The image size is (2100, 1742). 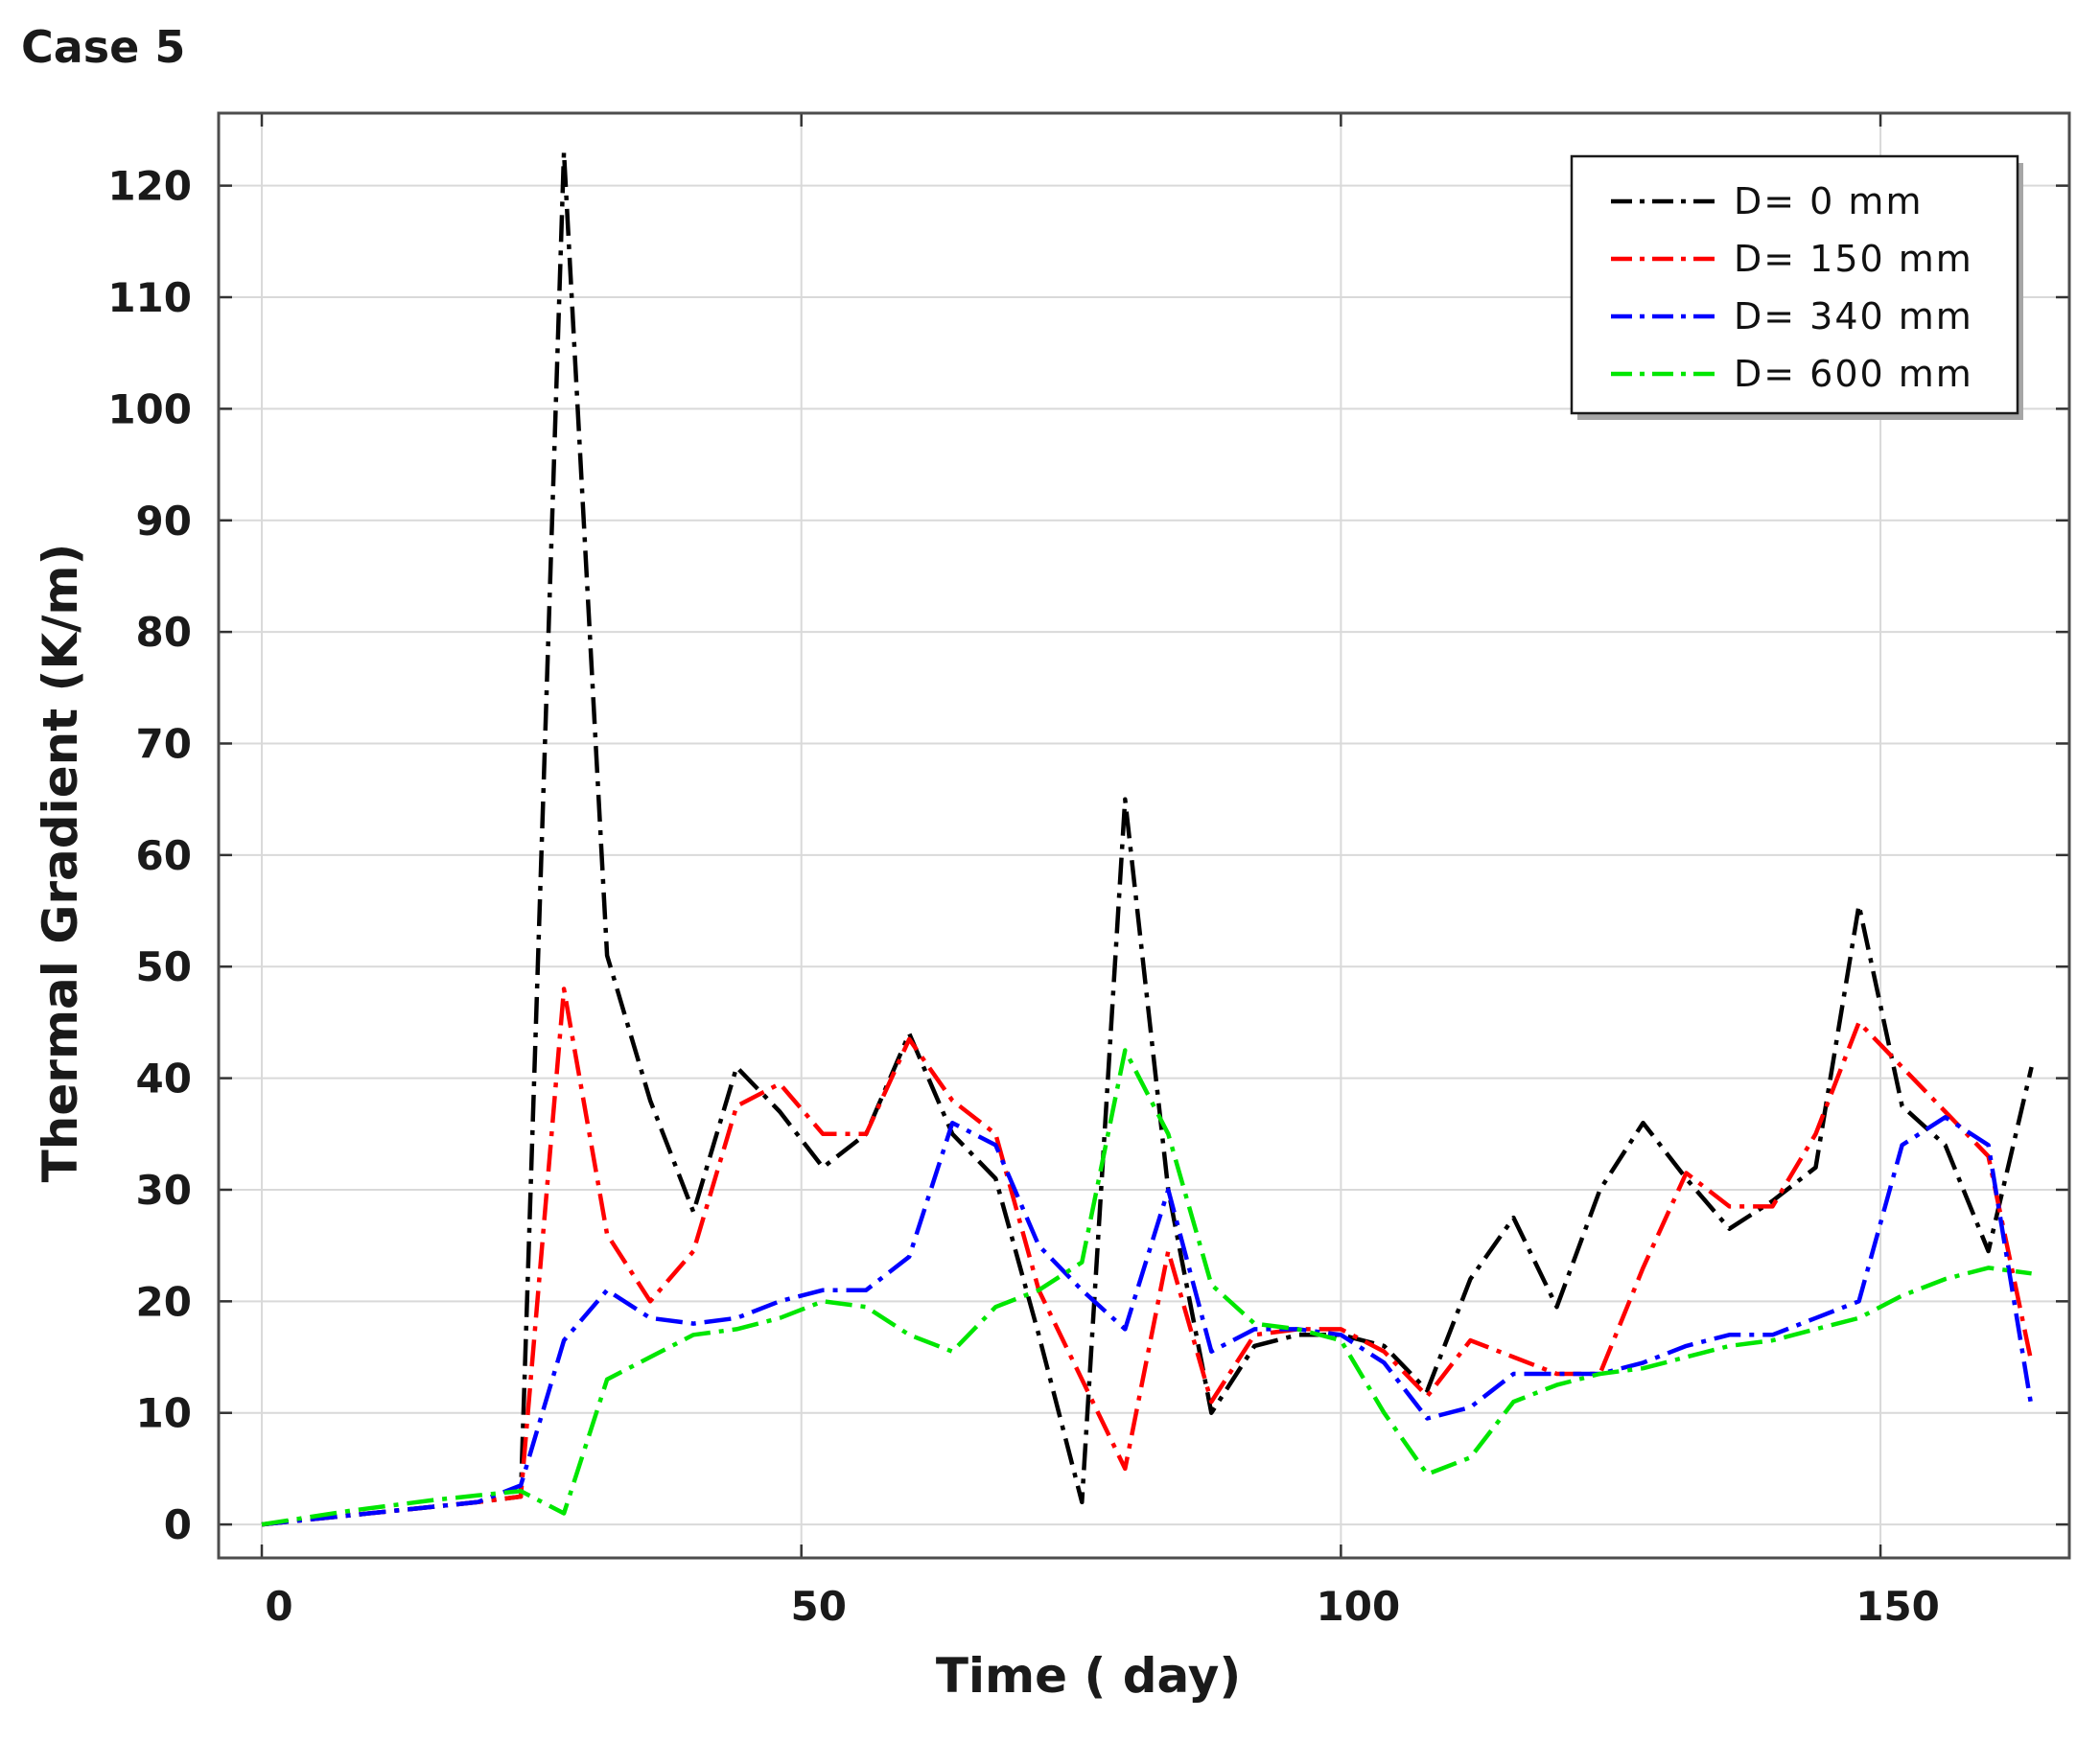 What do you see at coordinates (178, 1524) in the screenshot?
I see `y-tick-label: 0` at bounding box center [178, 1524].